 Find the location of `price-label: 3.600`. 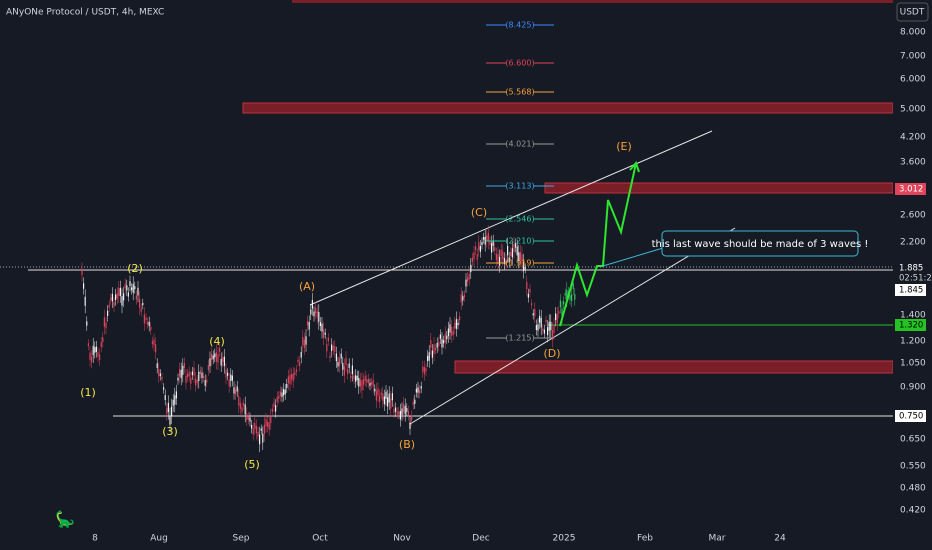

price-label: 3.600 is located at coordinates (913, 163).